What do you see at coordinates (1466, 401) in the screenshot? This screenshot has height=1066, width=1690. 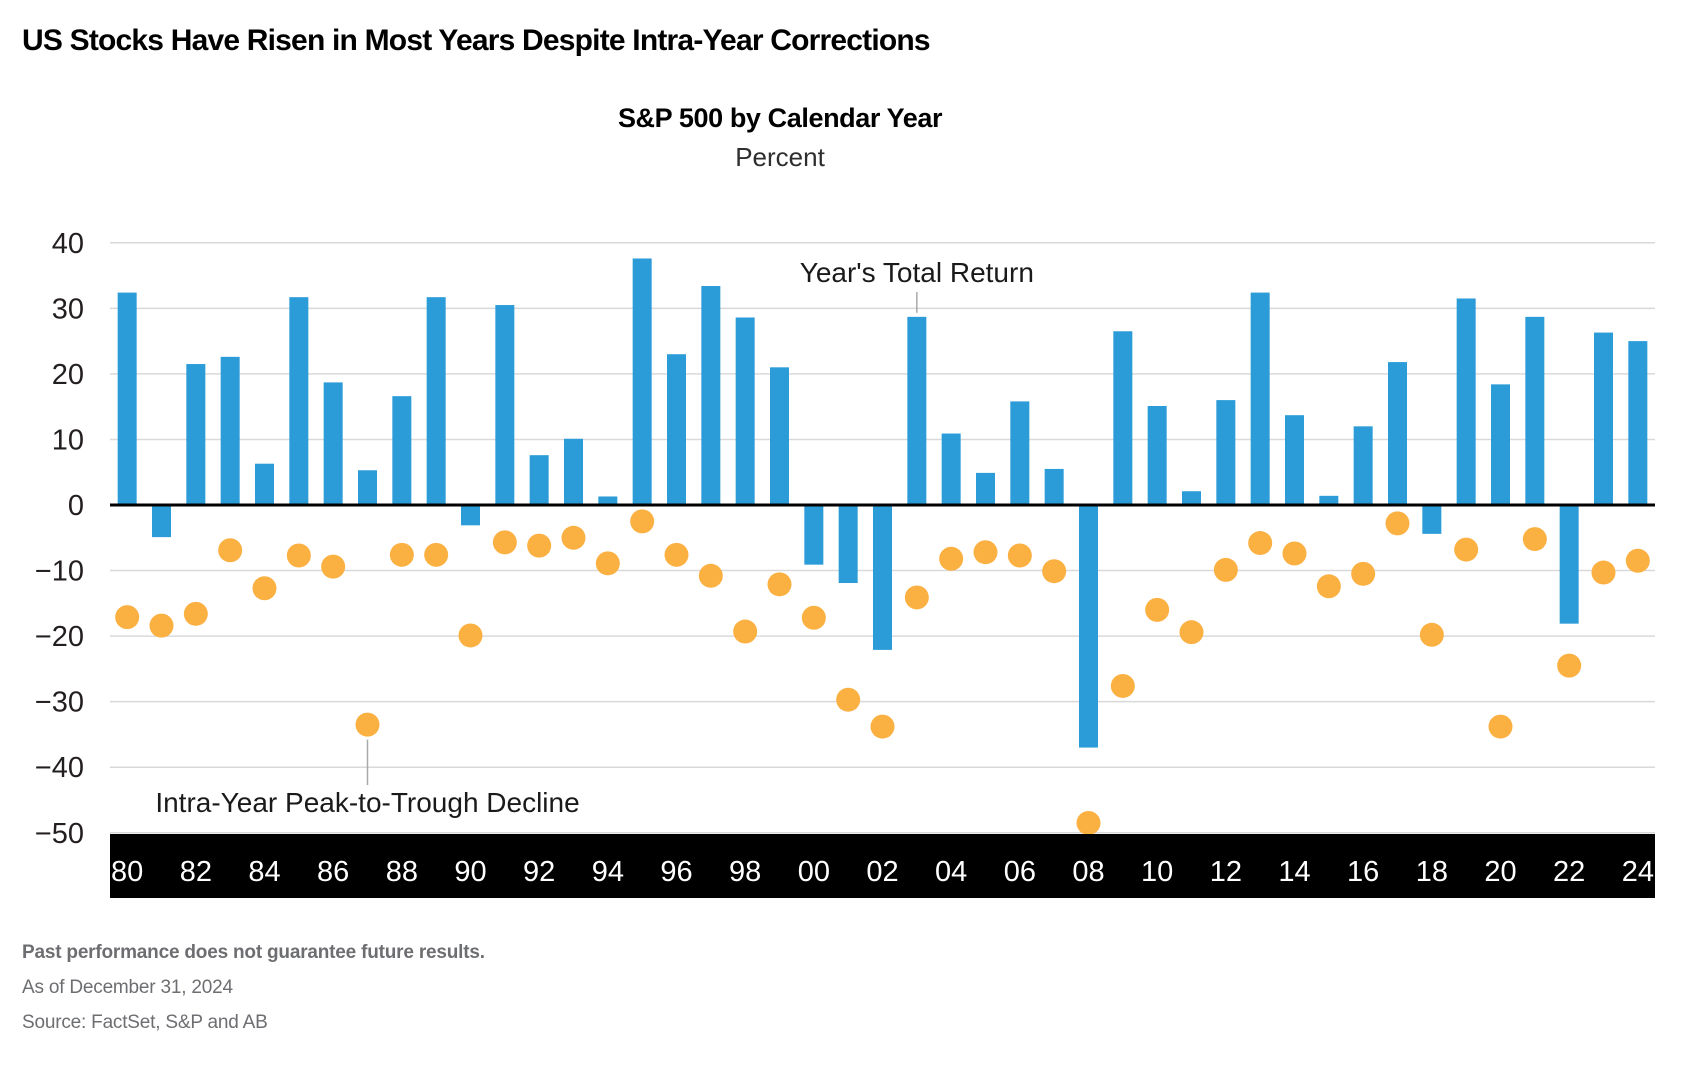 I see `return-bar-2019` at bounding box center [1466, 401].